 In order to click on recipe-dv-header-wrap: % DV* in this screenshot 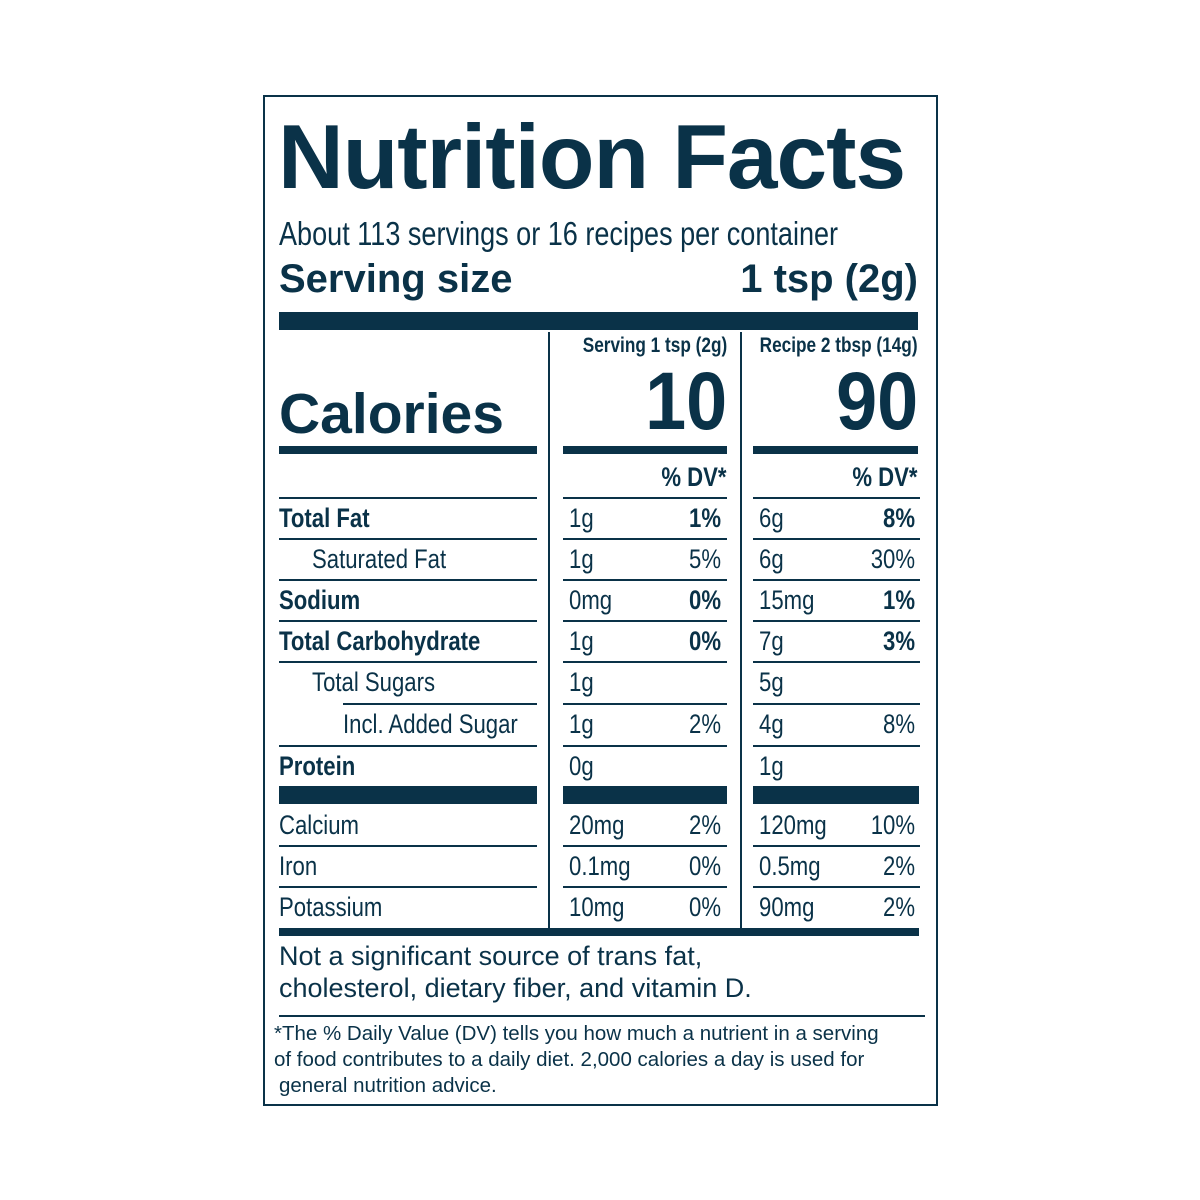, I will do `click(878, 477)`.